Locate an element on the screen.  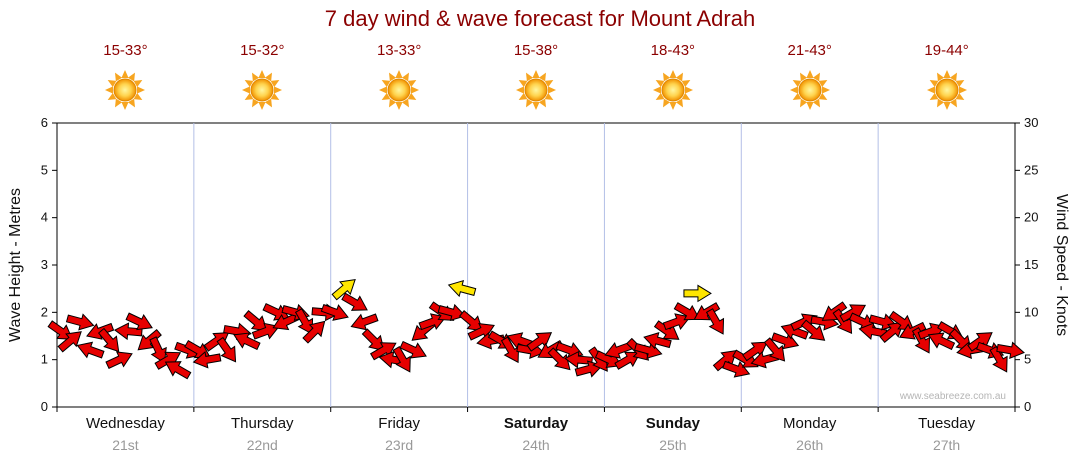
day-column-label: Monday 26th is located at coordinates (809, 434).